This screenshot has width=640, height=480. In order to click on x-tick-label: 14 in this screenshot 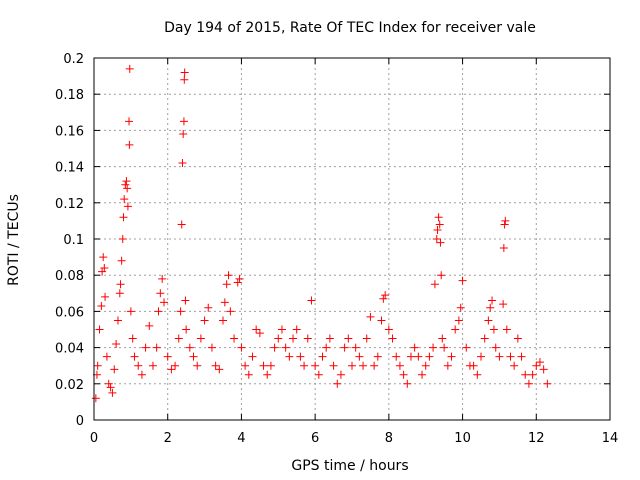, I will do `click(610, 438)`.